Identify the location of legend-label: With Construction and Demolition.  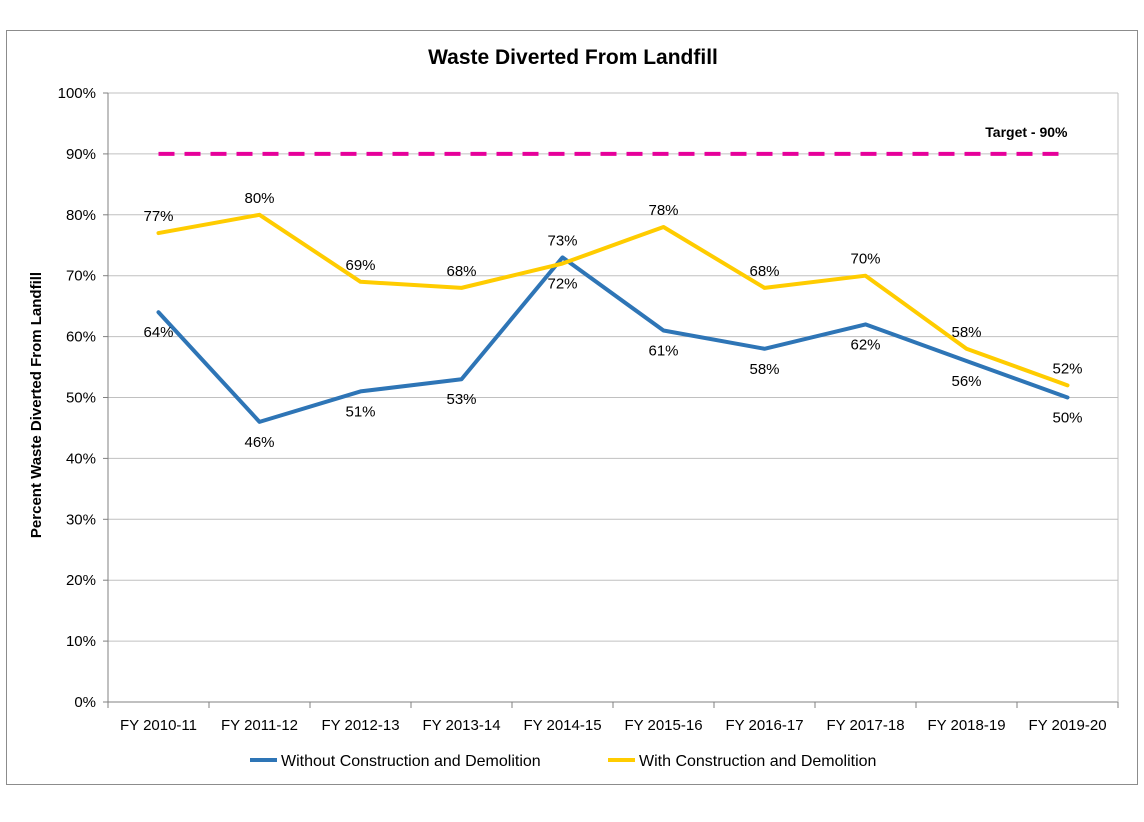
(757, 761).